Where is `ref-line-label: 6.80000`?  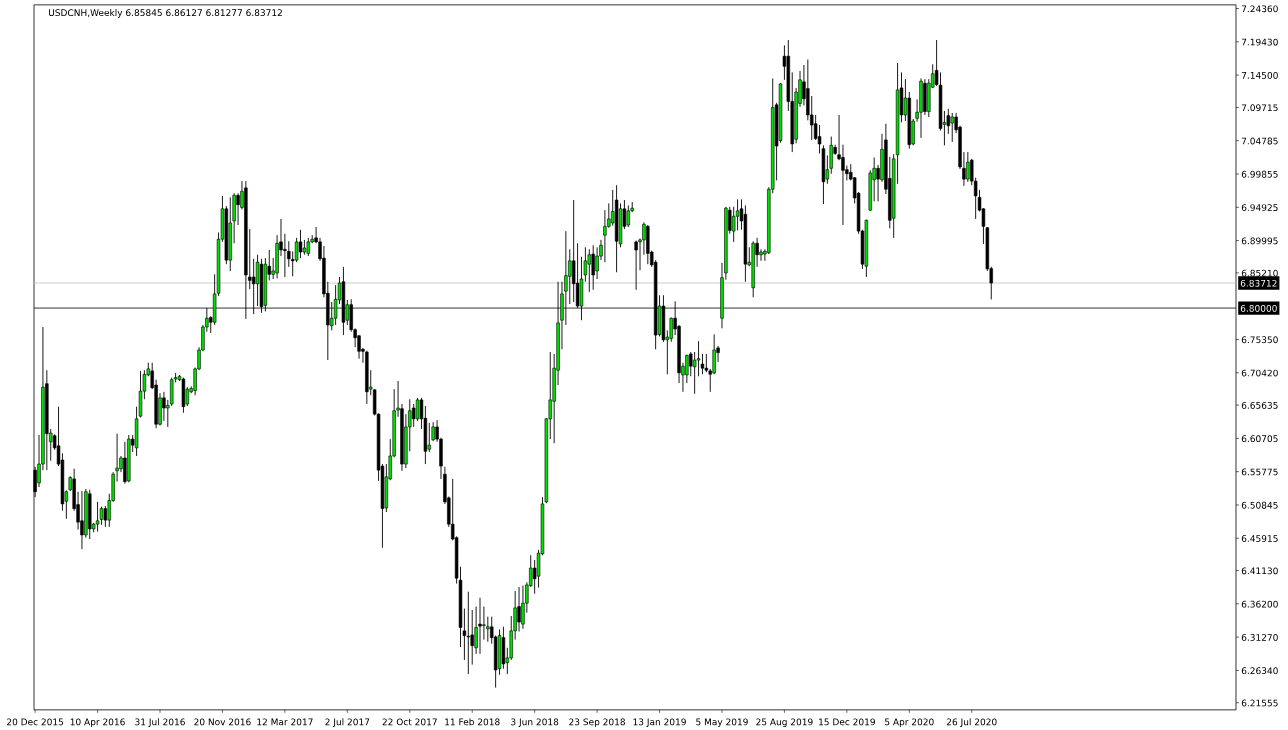 ref-line-label: 6.80000 is located at coordinates (1258, 308).